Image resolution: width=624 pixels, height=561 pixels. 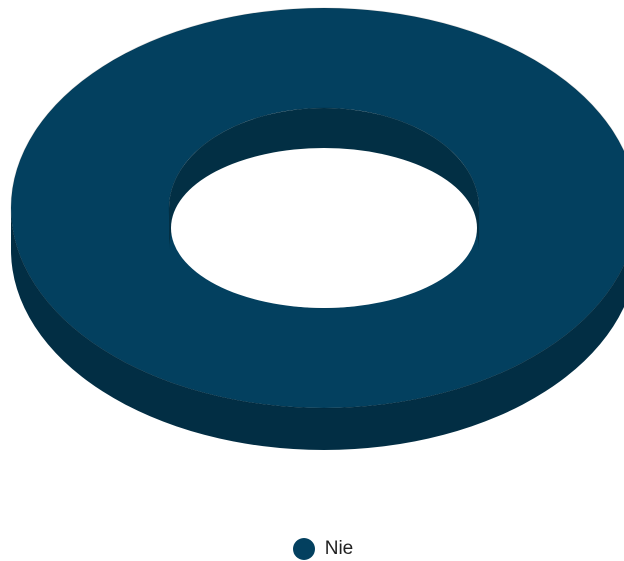 I want to click on legend-marker-icon, so click(x=303, y=548).